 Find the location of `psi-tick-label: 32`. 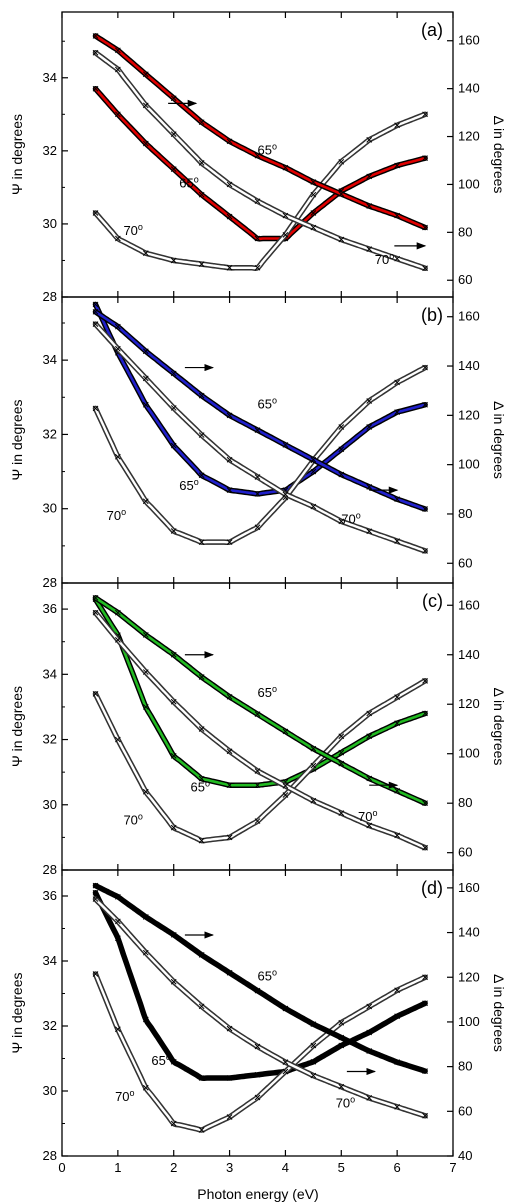

psi-tick-label: 32 is located at coordinates (50, 433).